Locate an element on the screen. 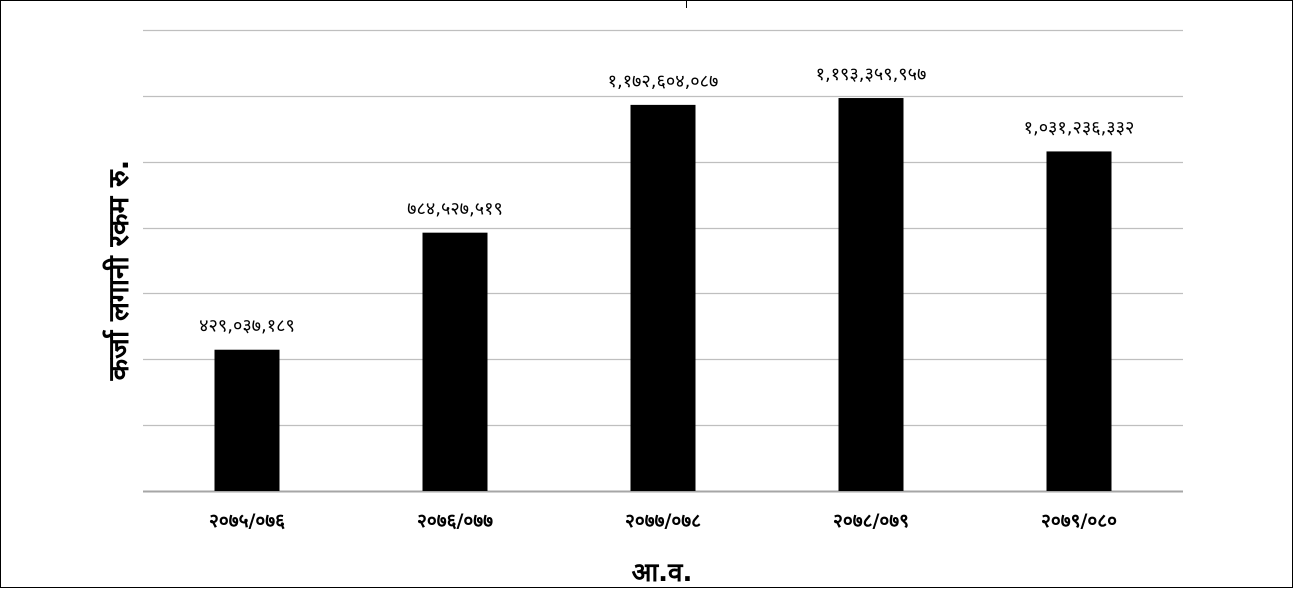 Image resolution: width=1295 pixels, height=590 pixels. data-label: १,१७२,६०४,०८७ is located at coordinates (663, 81).